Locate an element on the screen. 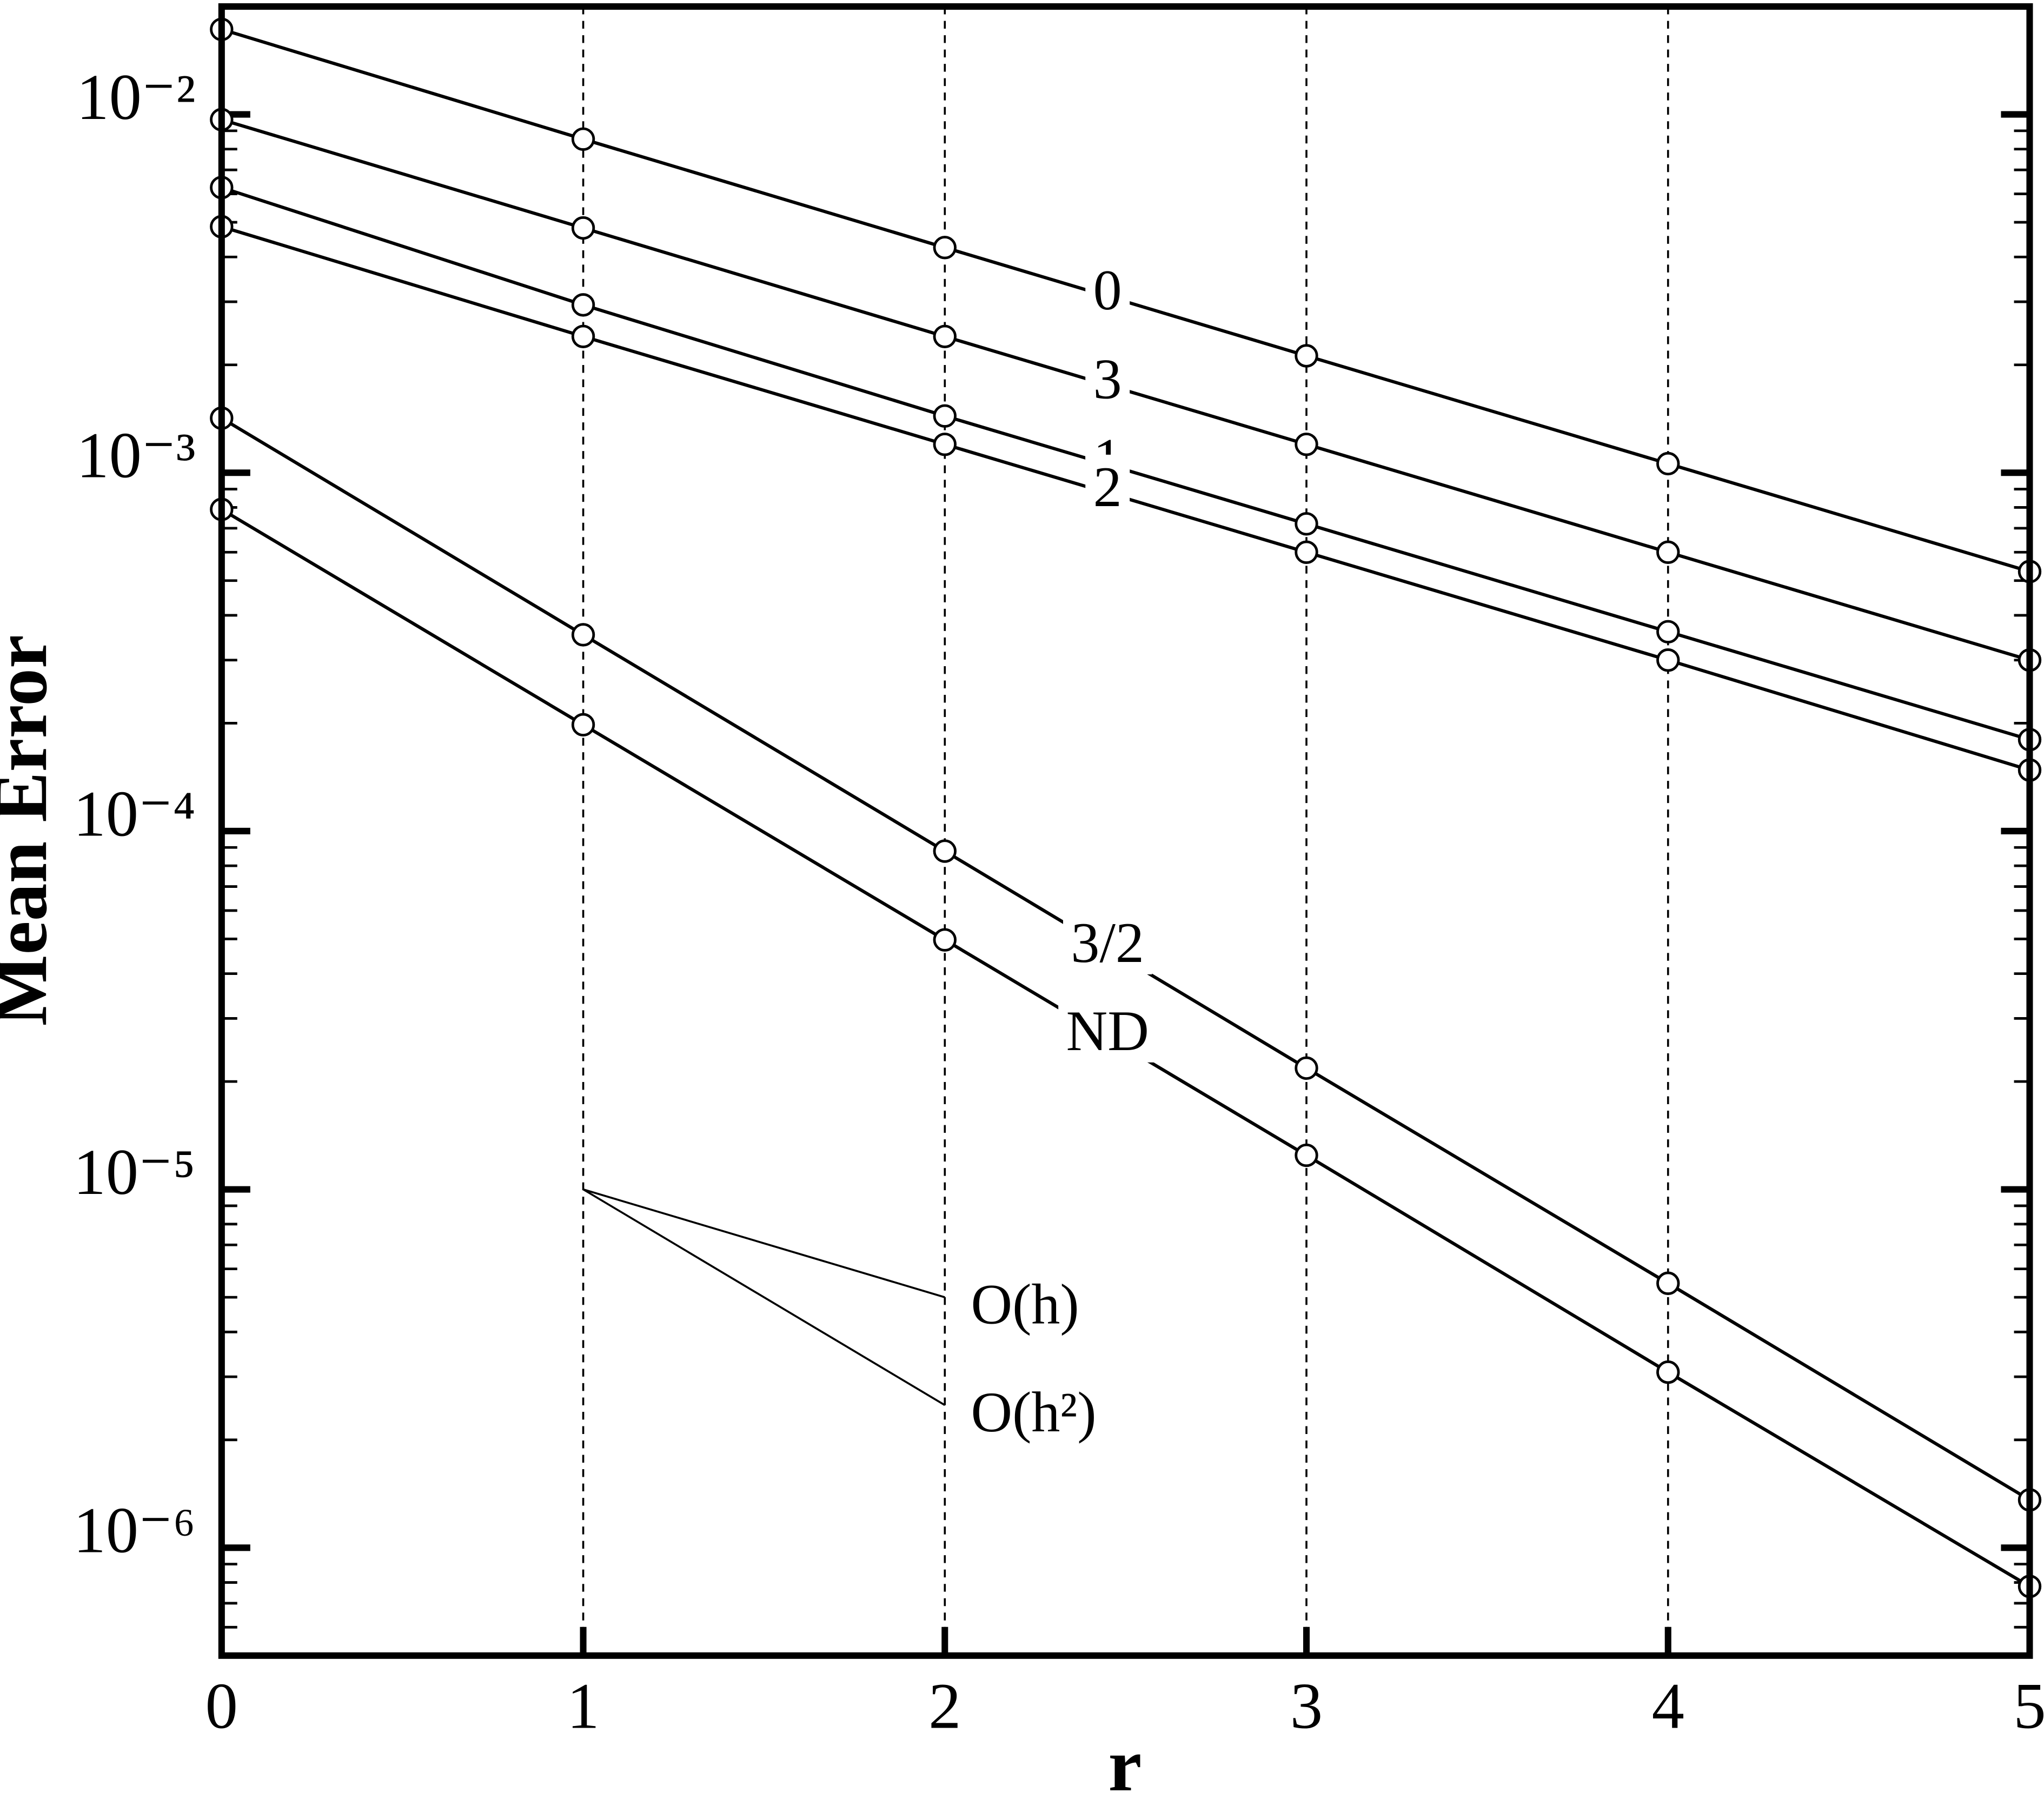 The image size is (2044, 1799). series-label: 3 is located at coordinates (1107, 379).